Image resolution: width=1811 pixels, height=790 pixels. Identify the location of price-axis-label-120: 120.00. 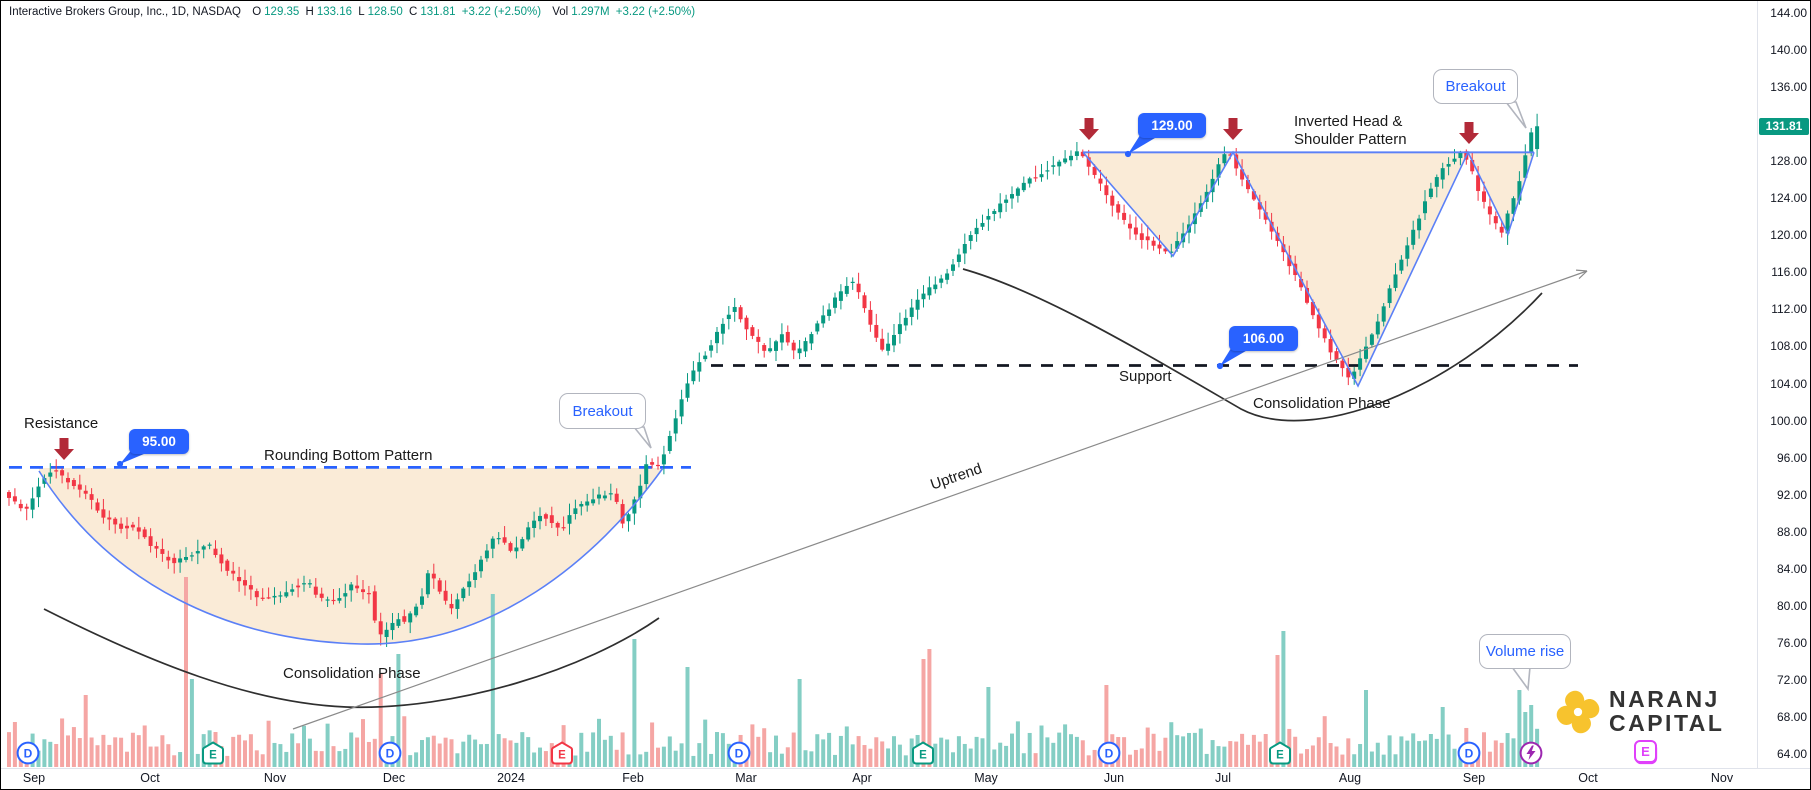
(1788, 235).